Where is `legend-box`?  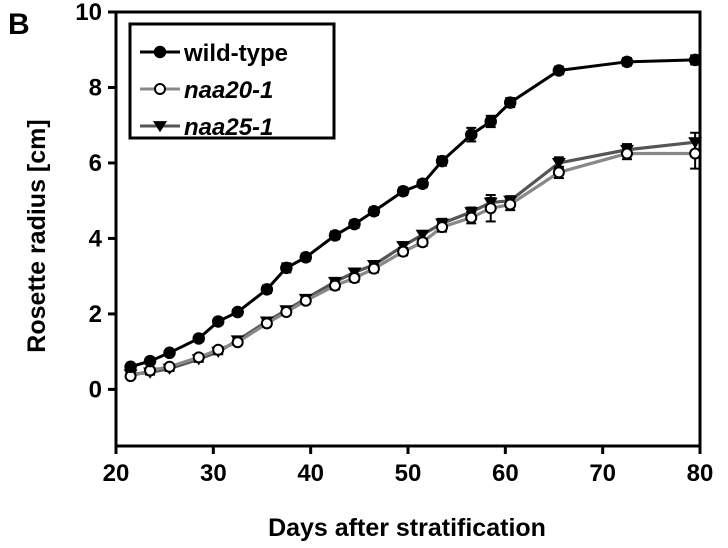 legend-box is located at coordinates (232, 81).